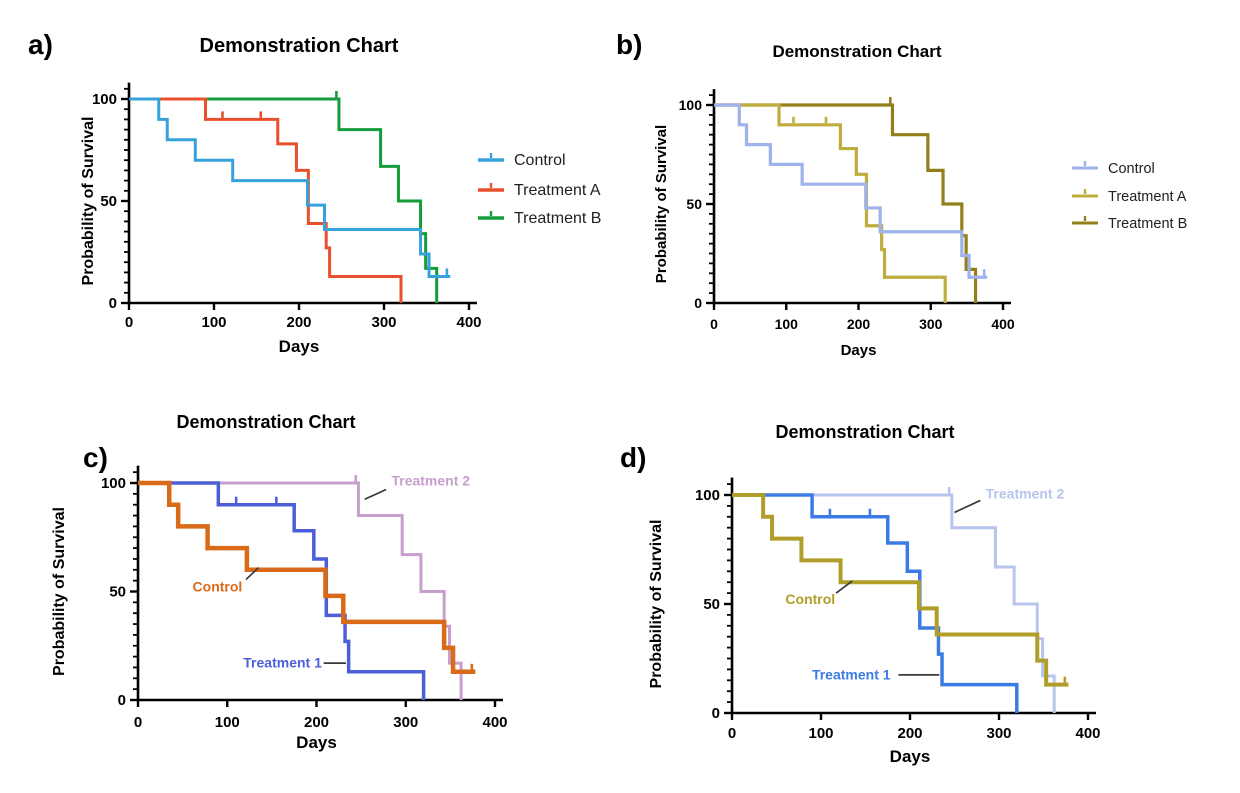  Describe the element at coordinates (691, 105) in the screenshot. I see `panel-b-y-tick-label: 100` at that location.